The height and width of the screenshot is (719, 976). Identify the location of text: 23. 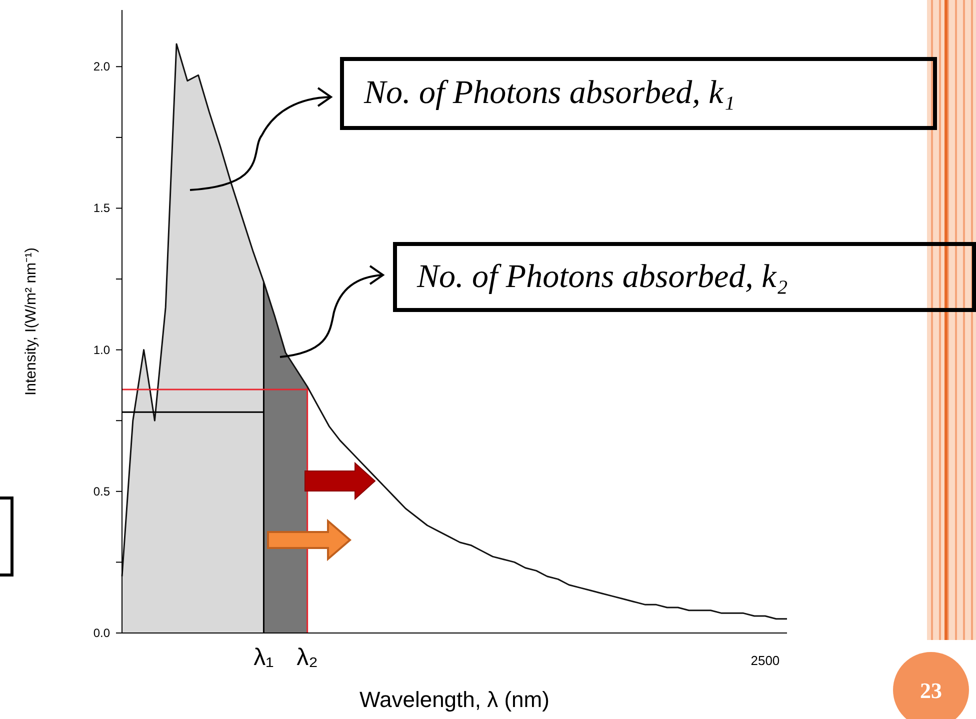
(931, 690).